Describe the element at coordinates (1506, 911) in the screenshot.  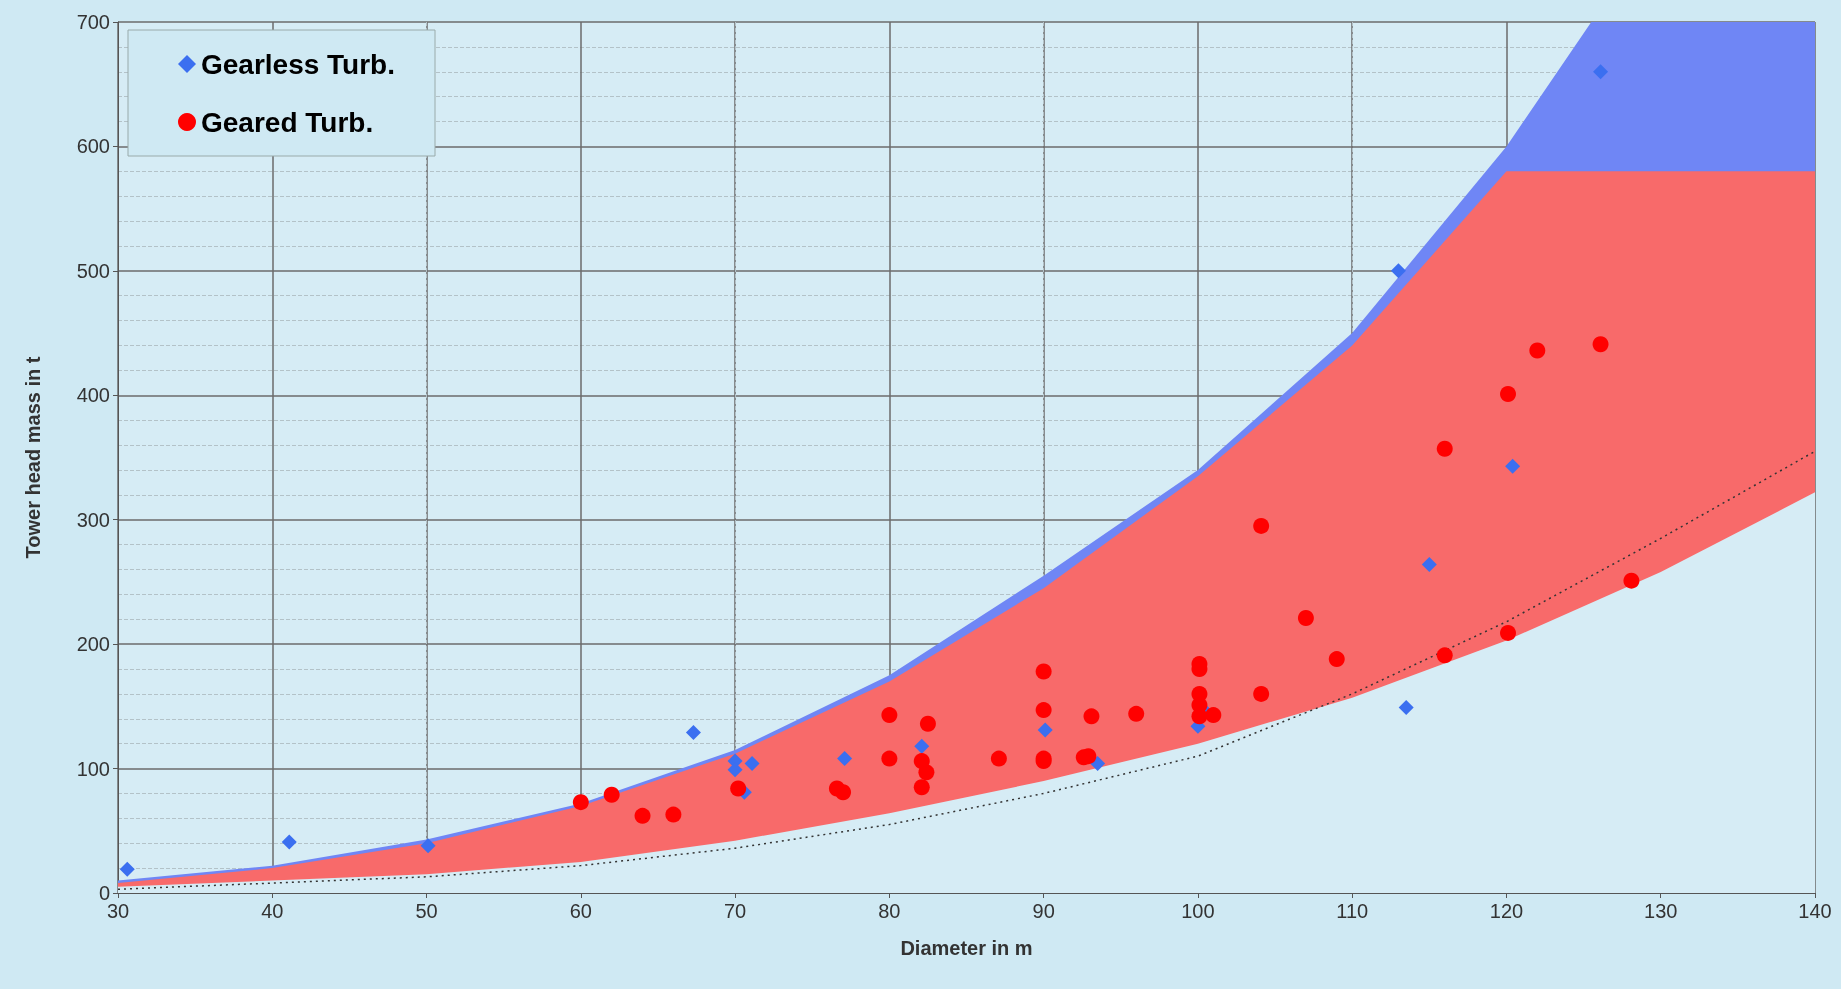
I see `x-tick-label: 120` at that location.